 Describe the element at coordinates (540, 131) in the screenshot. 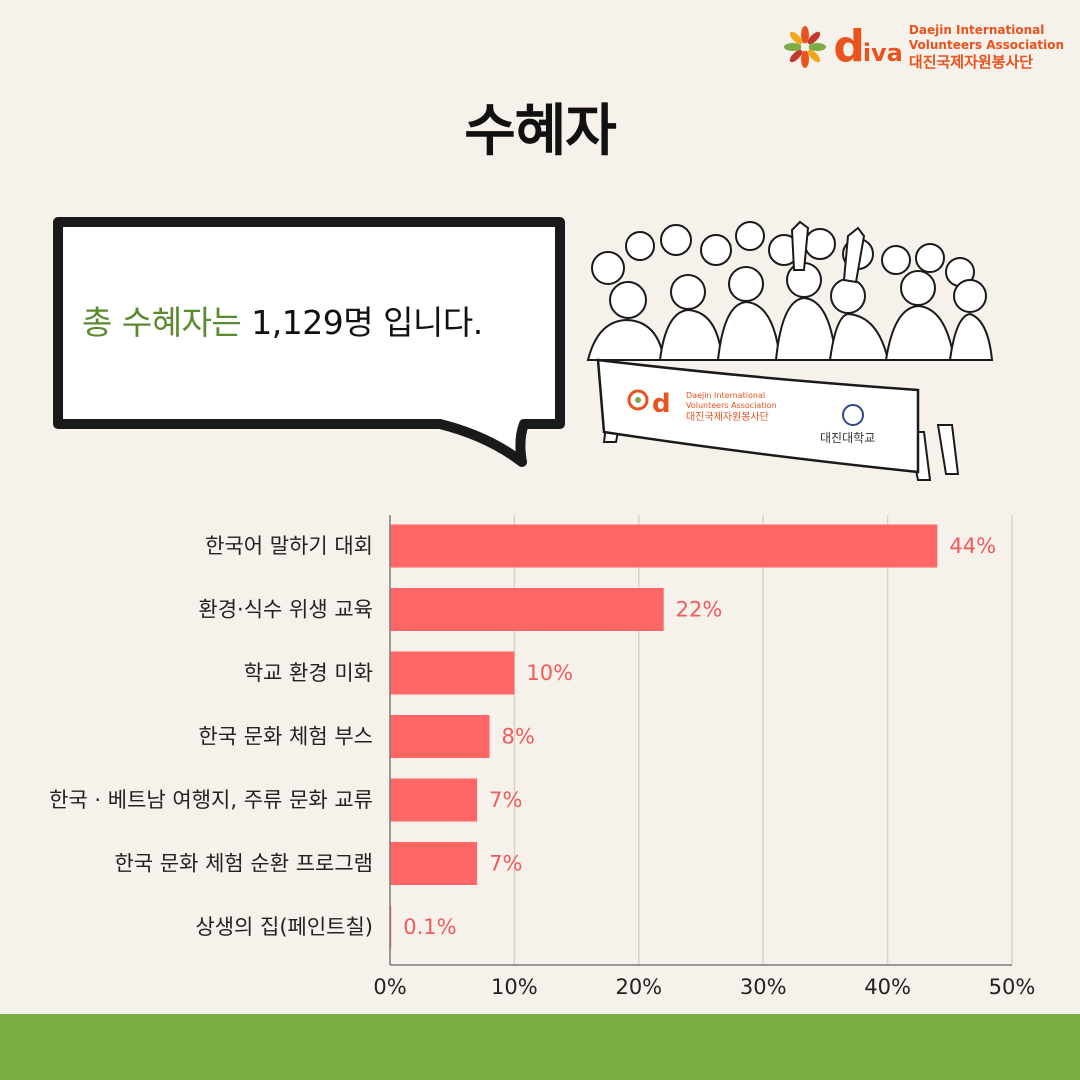

I see `page-title: 수혜자` at that location.